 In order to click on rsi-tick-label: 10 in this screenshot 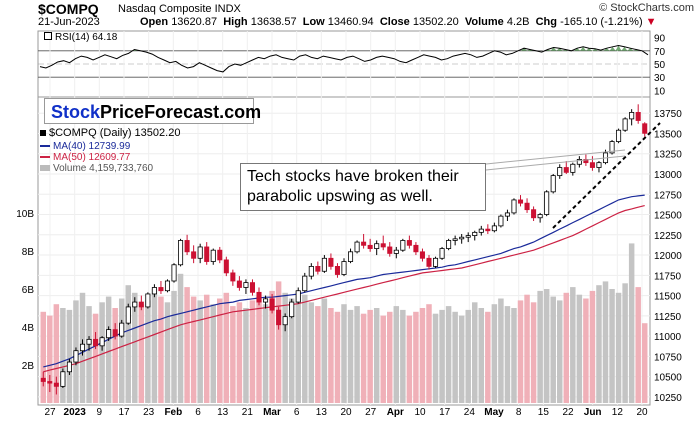, I will do `click(660, 91)`.